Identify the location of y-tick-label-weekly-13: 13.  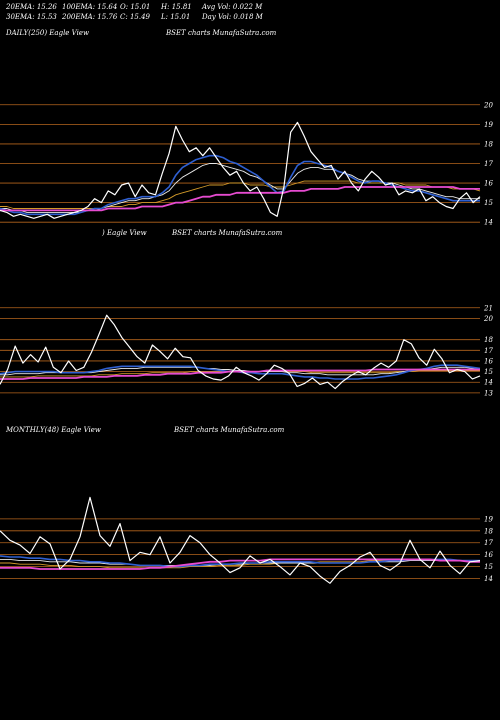
(488, 393).